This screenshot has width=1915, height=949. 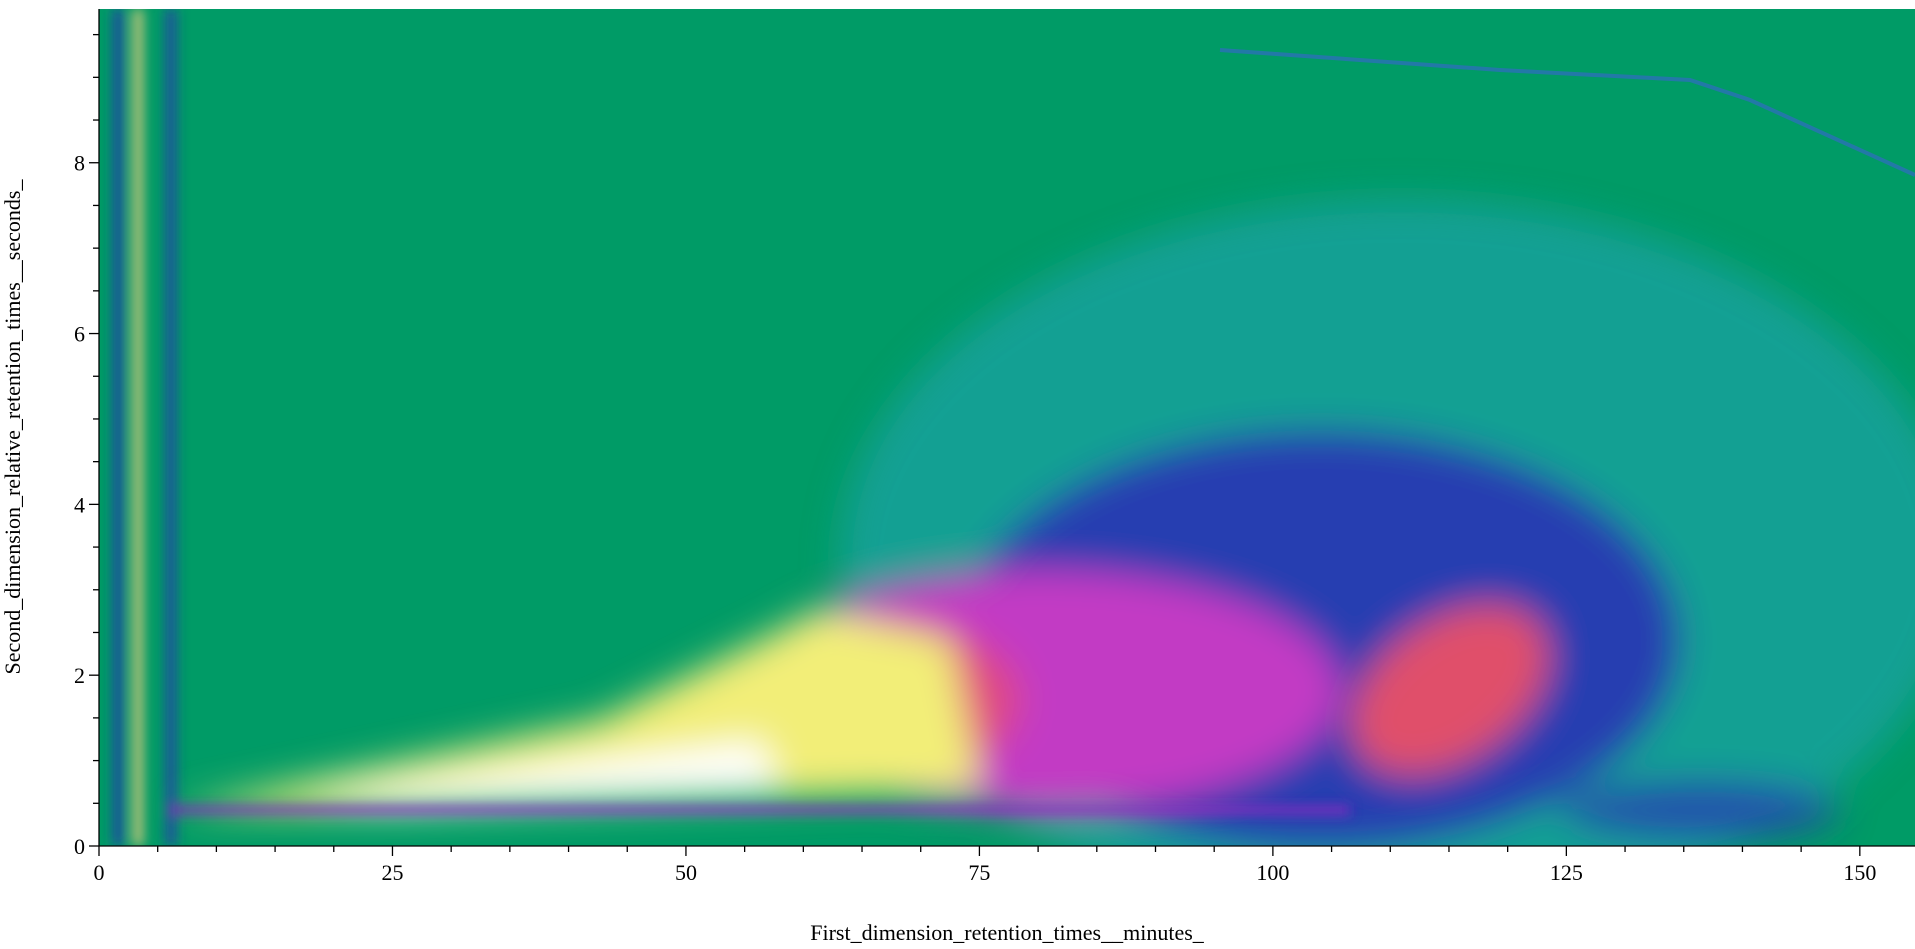 What do you see at coordinates (1566, 872) in the screenshot?
I see `x-tick-label: 125` at bounding box center [1566, 872].